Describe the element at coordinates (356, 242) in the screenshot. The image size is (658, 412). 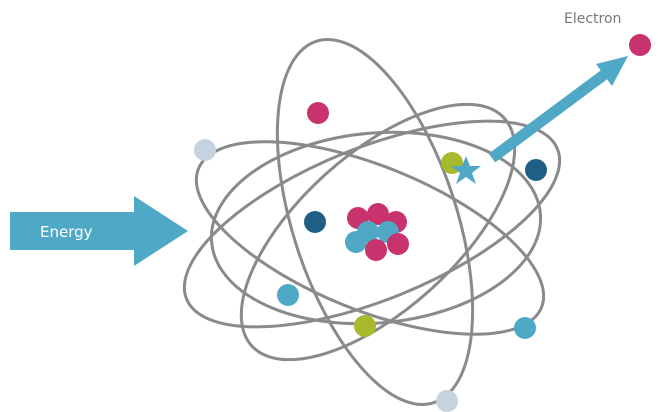
I see `neutron` at that location.